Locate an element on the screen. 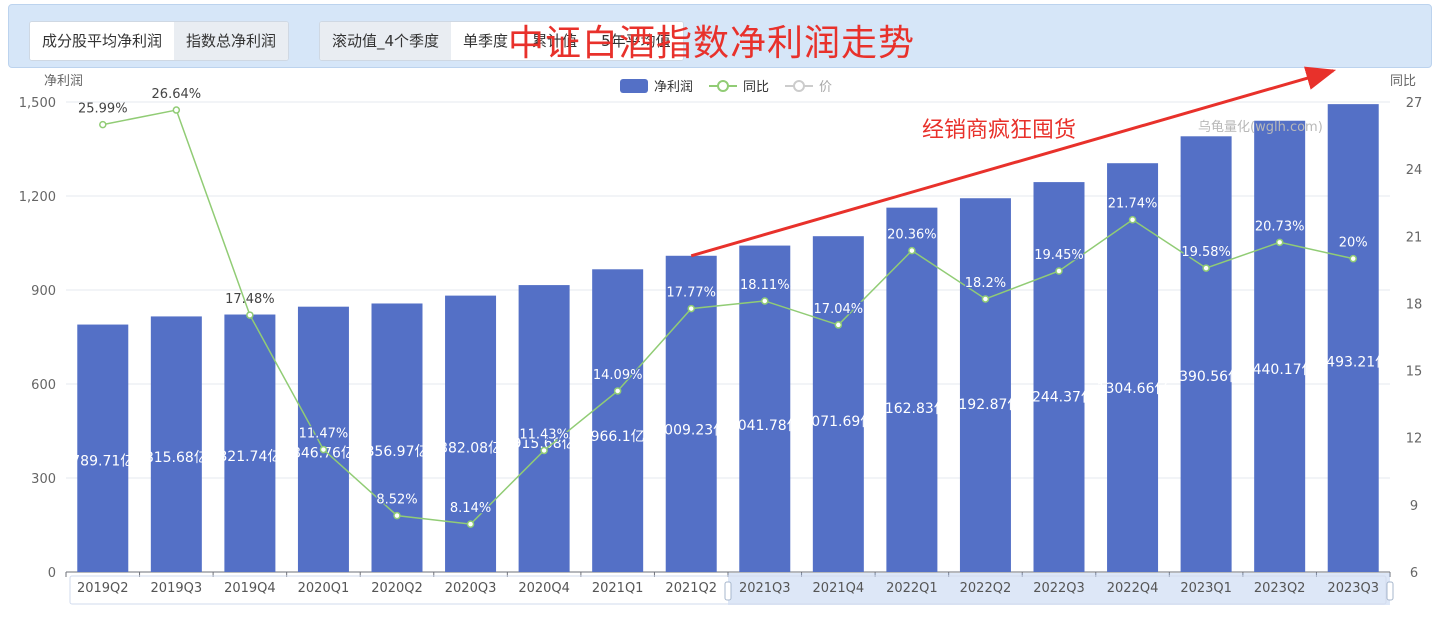 The width and height of the screenshot is (1440, 620). legend-bar-swatch is located at coordinates (634, 85).